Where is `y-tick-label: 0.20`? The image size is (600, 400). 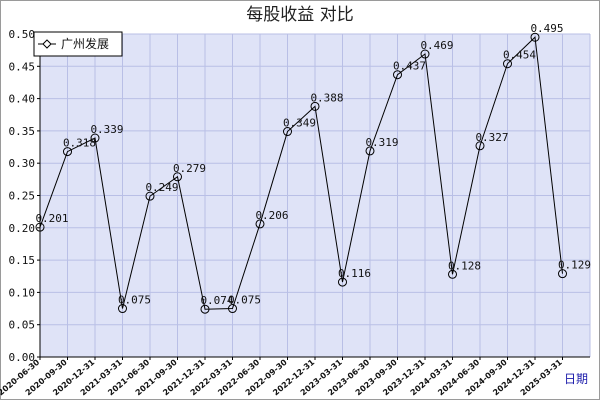
y-tick-label: 0.20 is located at coordinates (22, 228).